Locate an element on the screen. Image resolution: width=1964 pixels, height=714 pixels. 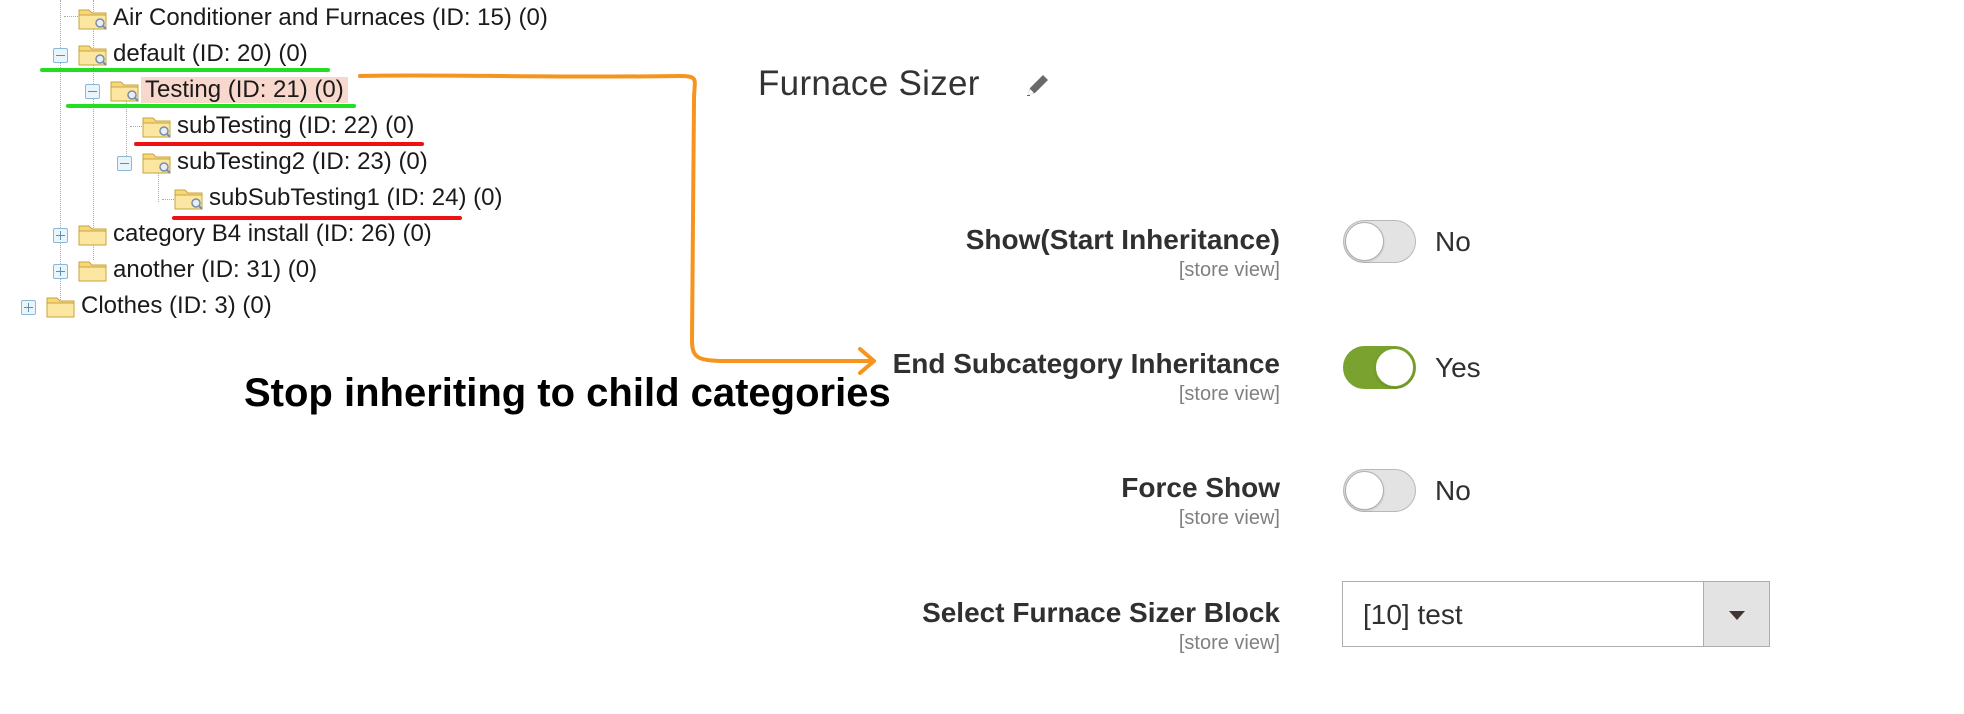
tree-item: Clothes (ID: 3) (0) is located at coordinates (300, 306).